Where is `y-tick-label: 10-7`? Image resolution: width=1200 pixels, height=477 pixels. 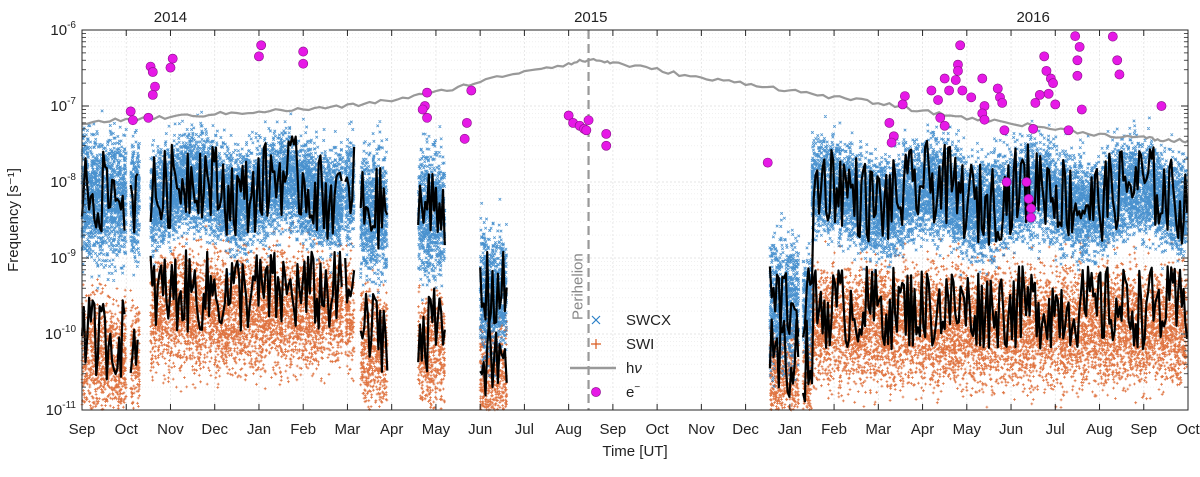
y-tick-label: 10-7 is located at coordinates (63, 105).